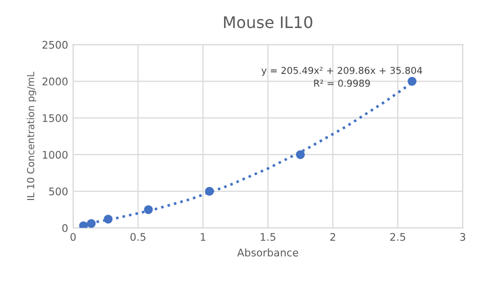  Describe the element at coordinates (31, 136) in the screenshot. I see `y-axis-title: IL 10 Concentration pg/mL` at that location.